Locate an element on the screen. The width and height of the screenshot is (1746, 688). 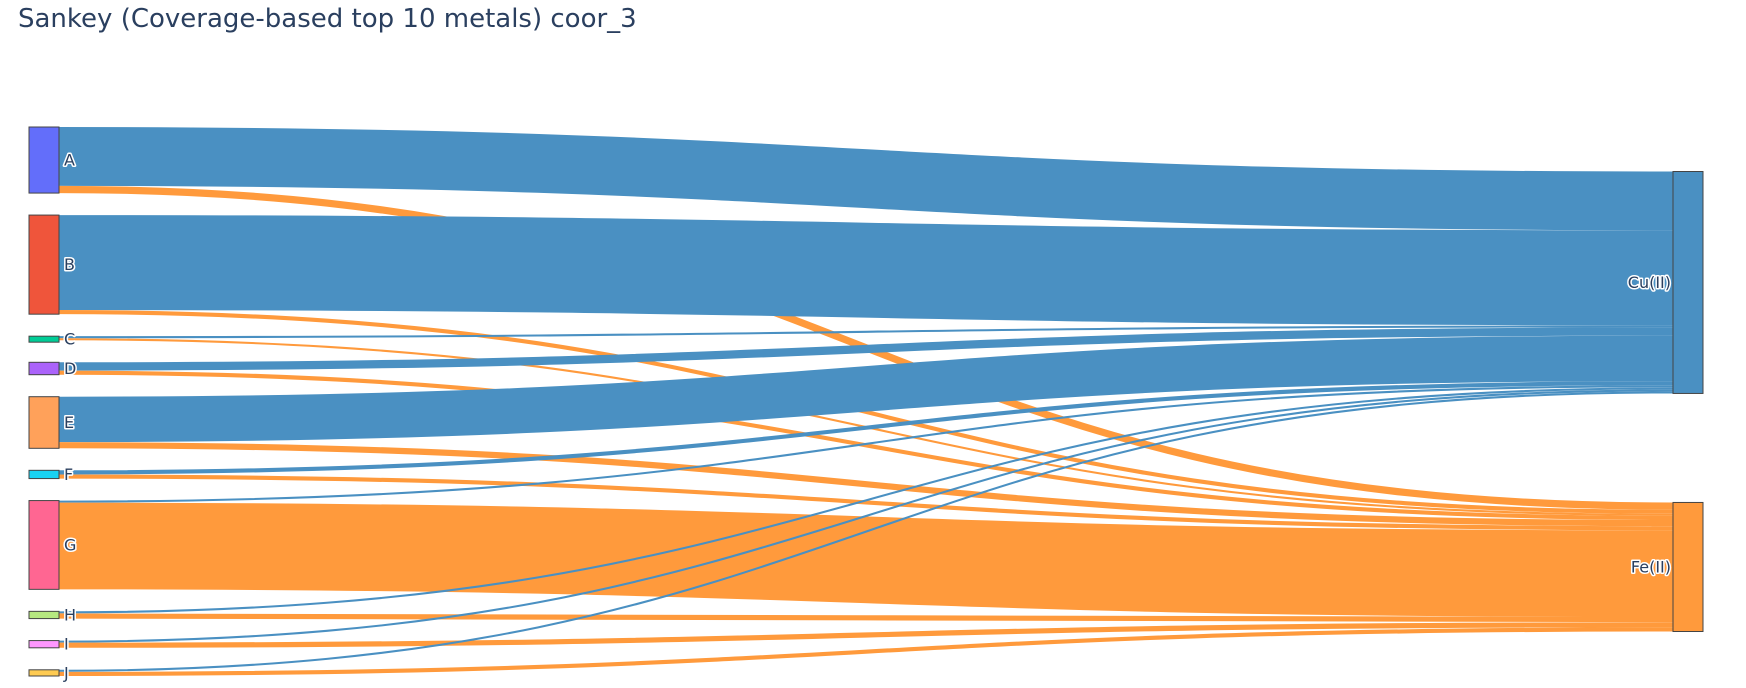
node-label-cu-ii: Cu(II) is located at coordinates (1649, 282).